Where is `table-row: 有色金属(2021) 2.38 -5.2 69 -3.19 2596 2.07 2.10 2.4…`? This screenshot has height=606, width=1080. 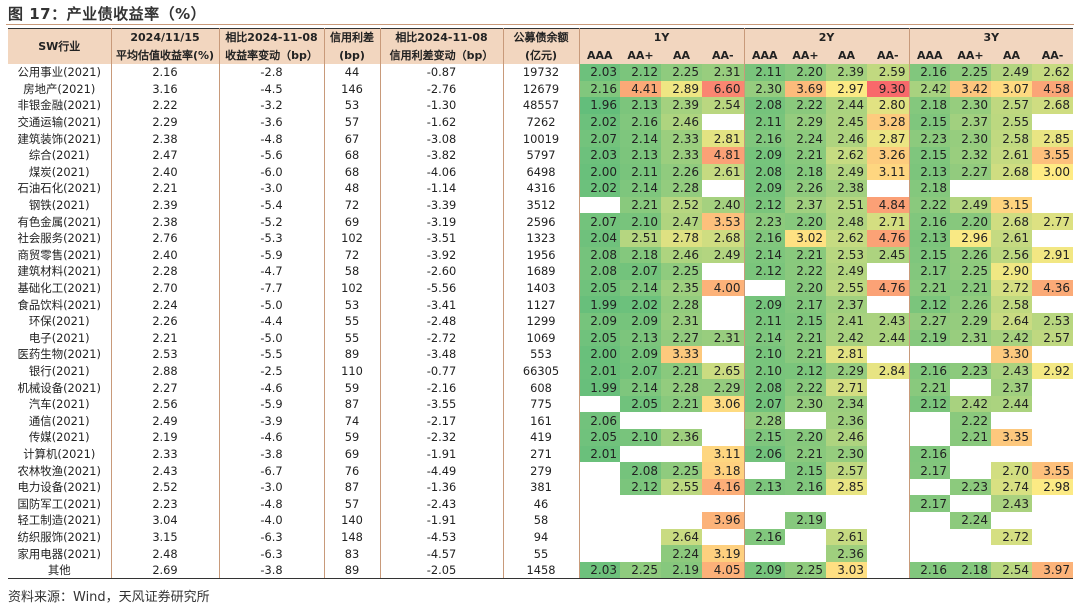 table-row: 有色金属(2021) 2.38 -5.2 69 -3.19 2596 2.07 2.10 2.4… is located at coordinates (540, 221).